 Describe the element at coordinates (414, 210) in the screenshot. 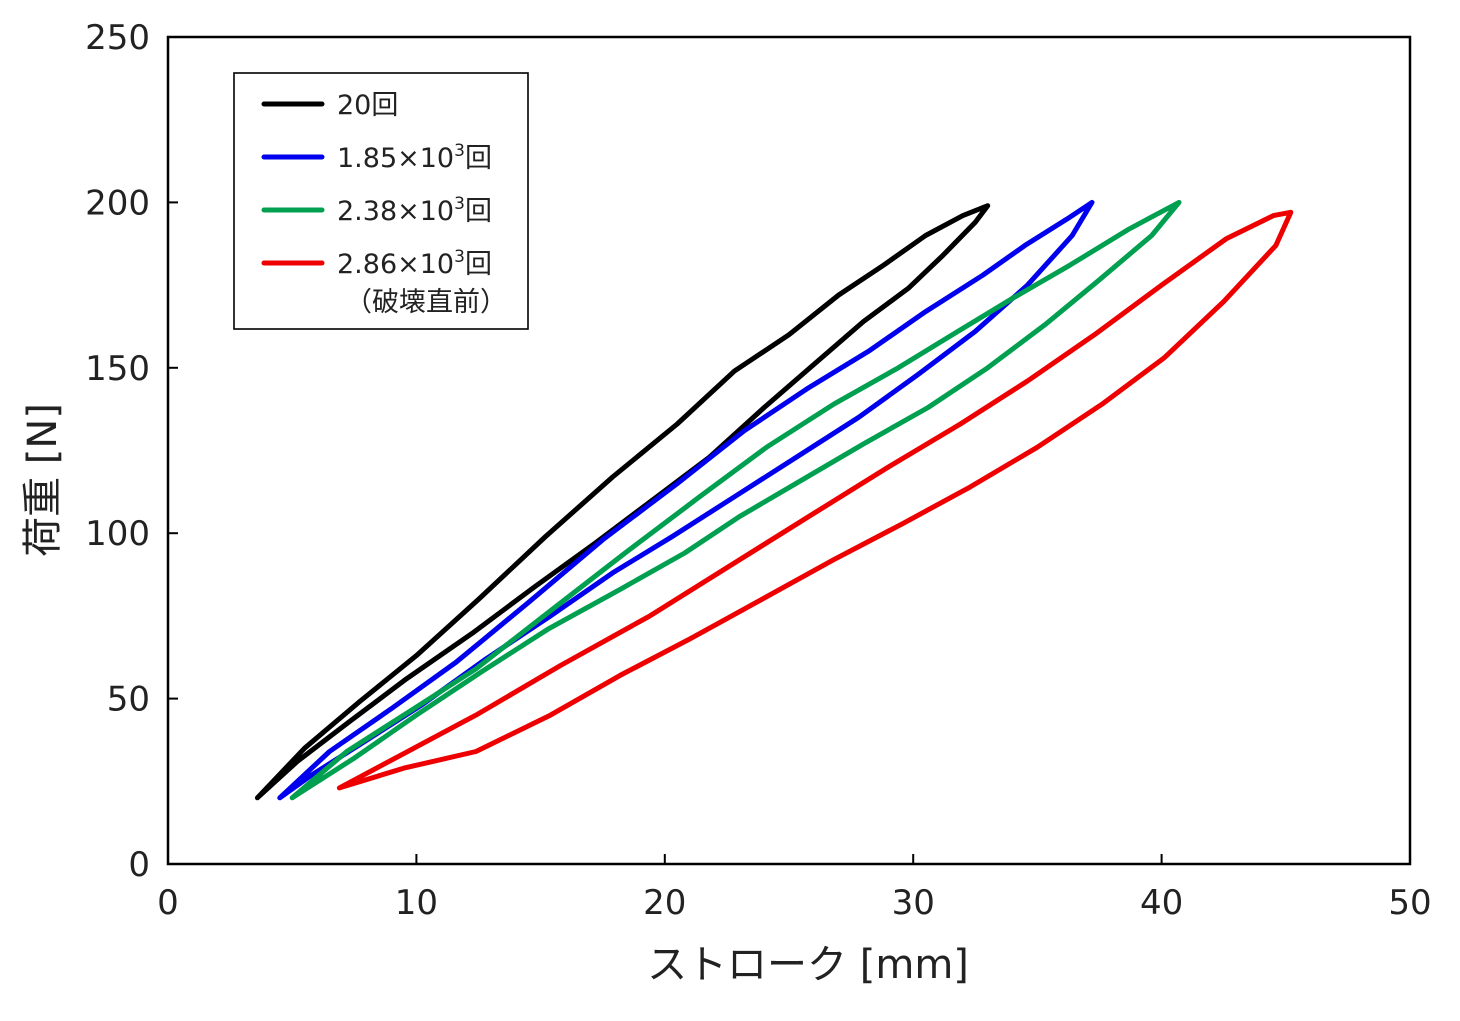

I see `legend-label-3: 2.38×103回` at that location.